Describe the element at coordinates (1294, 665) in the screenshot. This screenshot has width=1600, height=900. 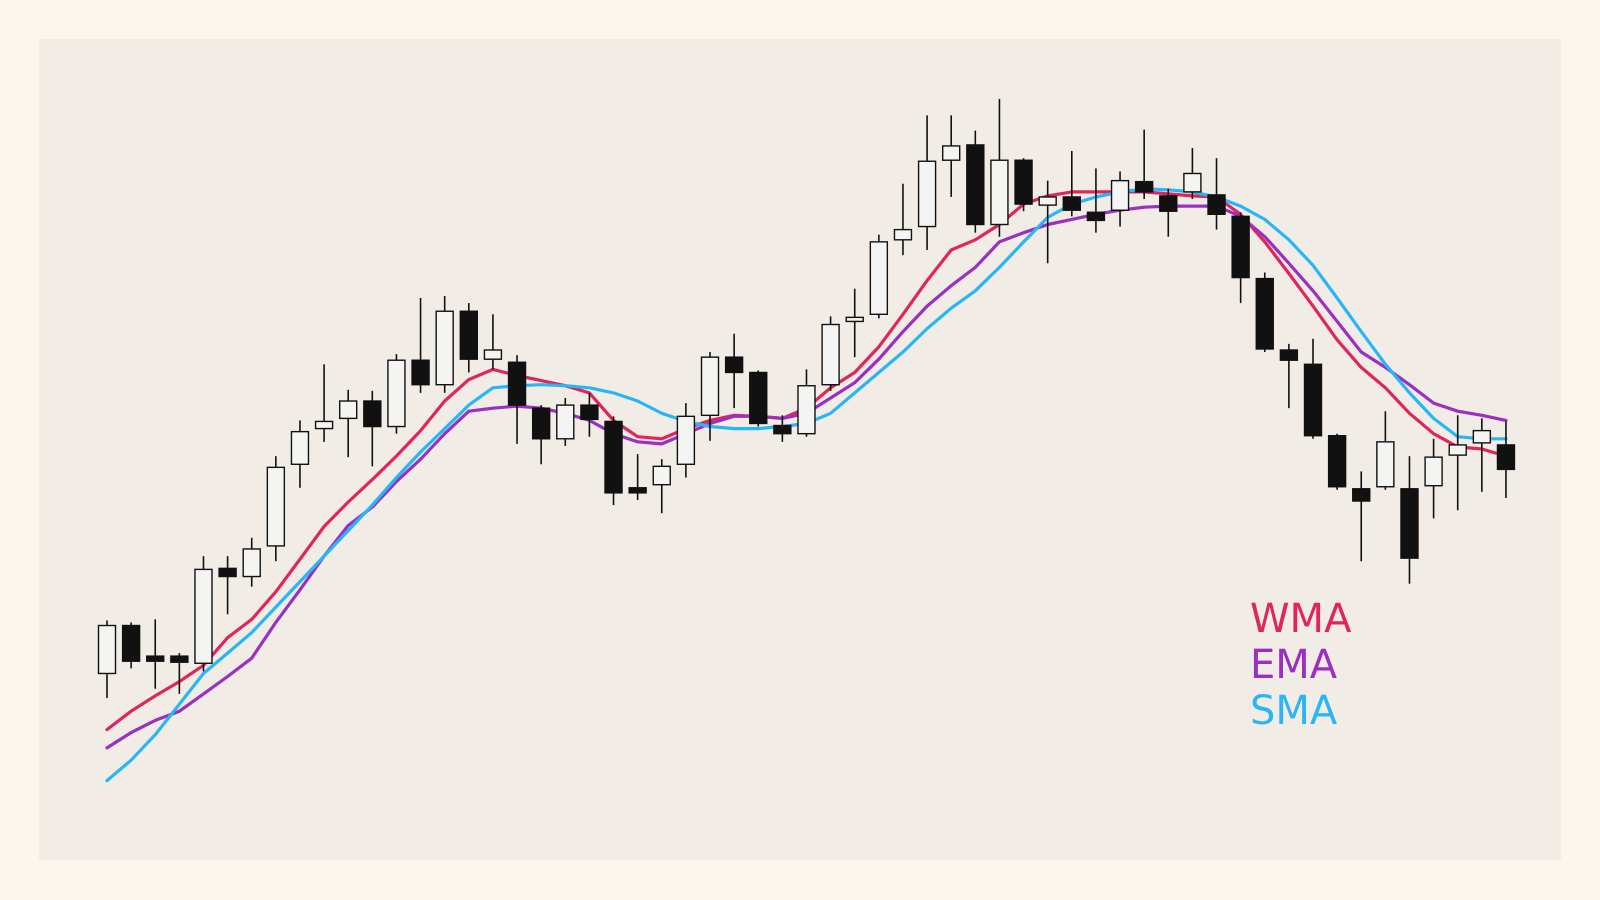
I see `legend-label: EMA` at that location.